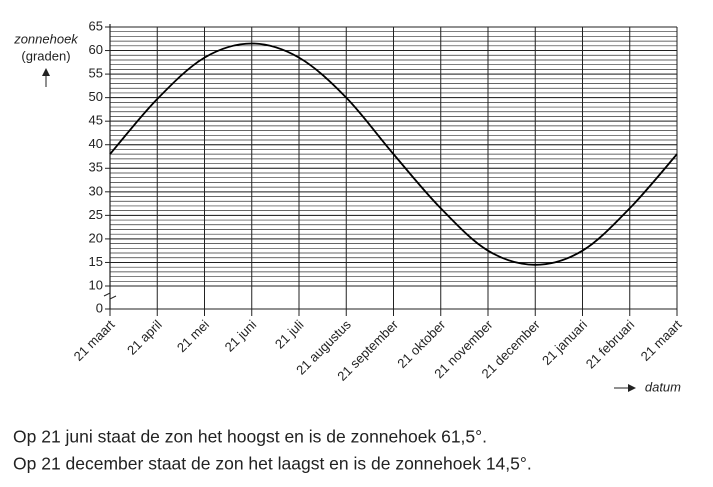 This screenshot has width=713, height=487. I want to click on y-tick-label: 45, so click(96, 120).